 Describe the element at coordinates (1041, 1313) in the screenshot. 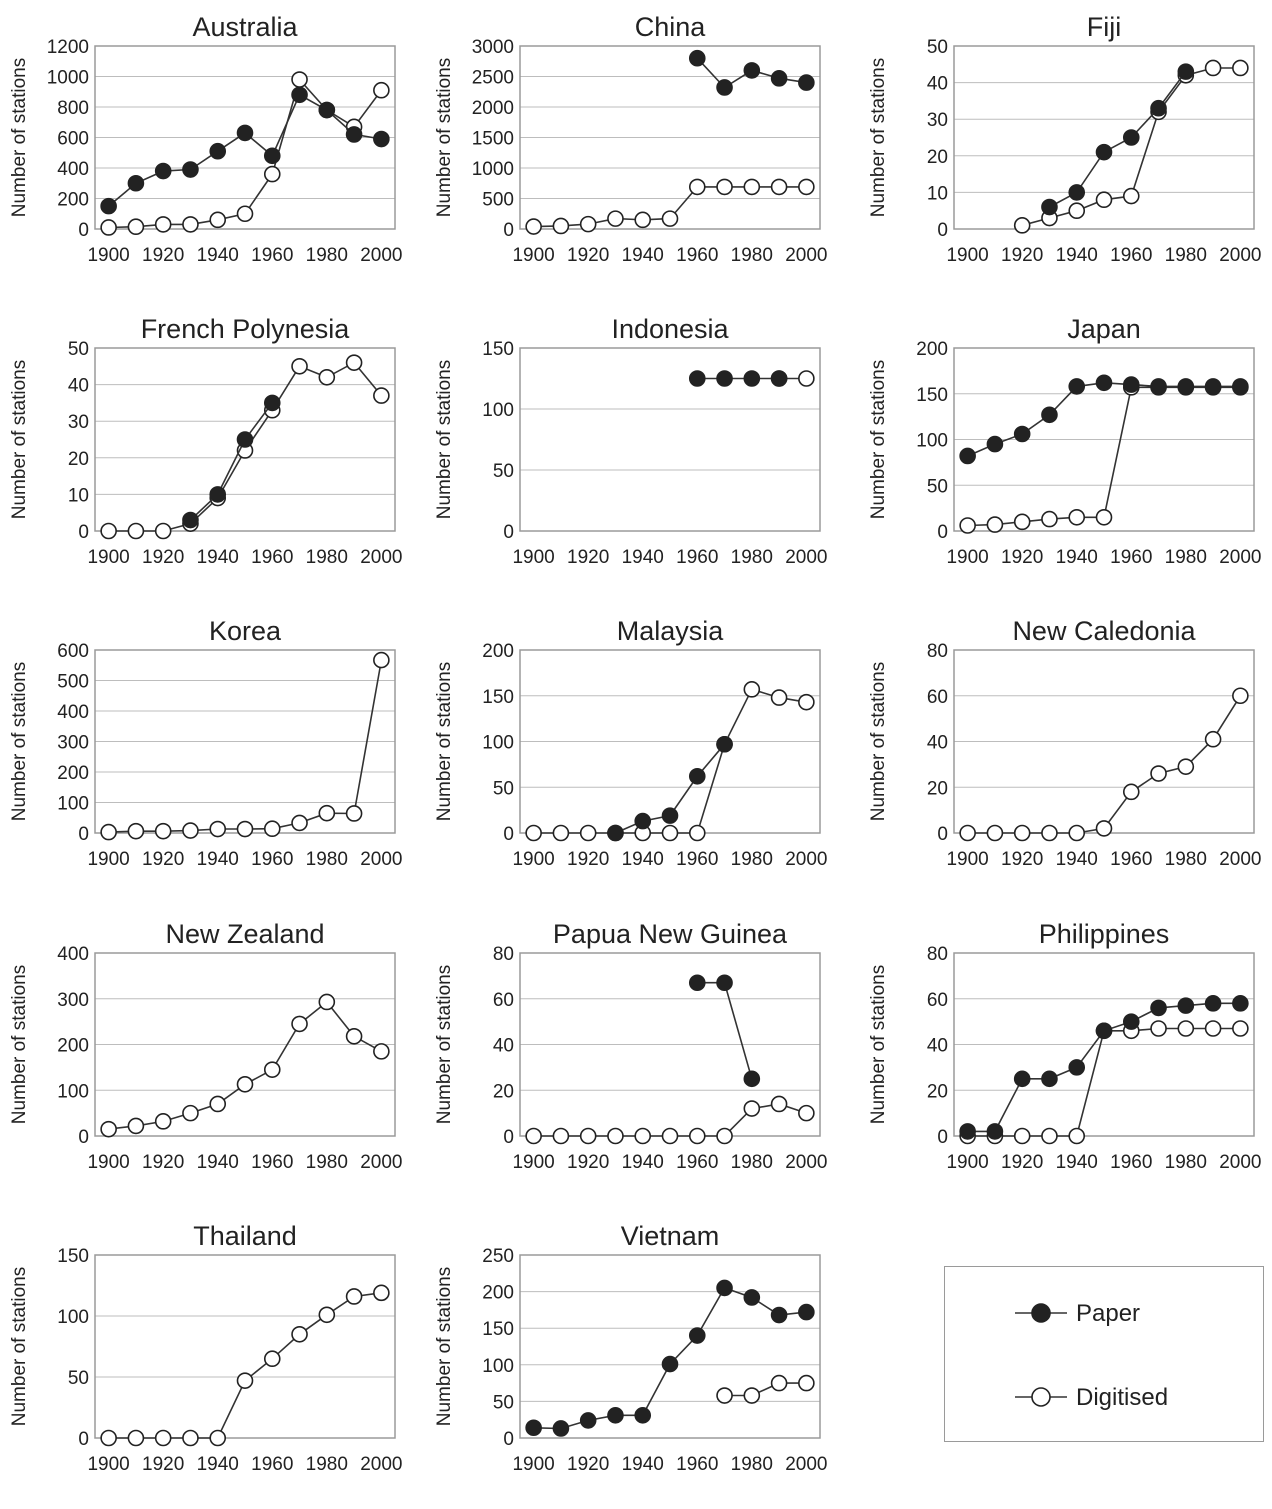

I see `legend-paper-marker` at that location.